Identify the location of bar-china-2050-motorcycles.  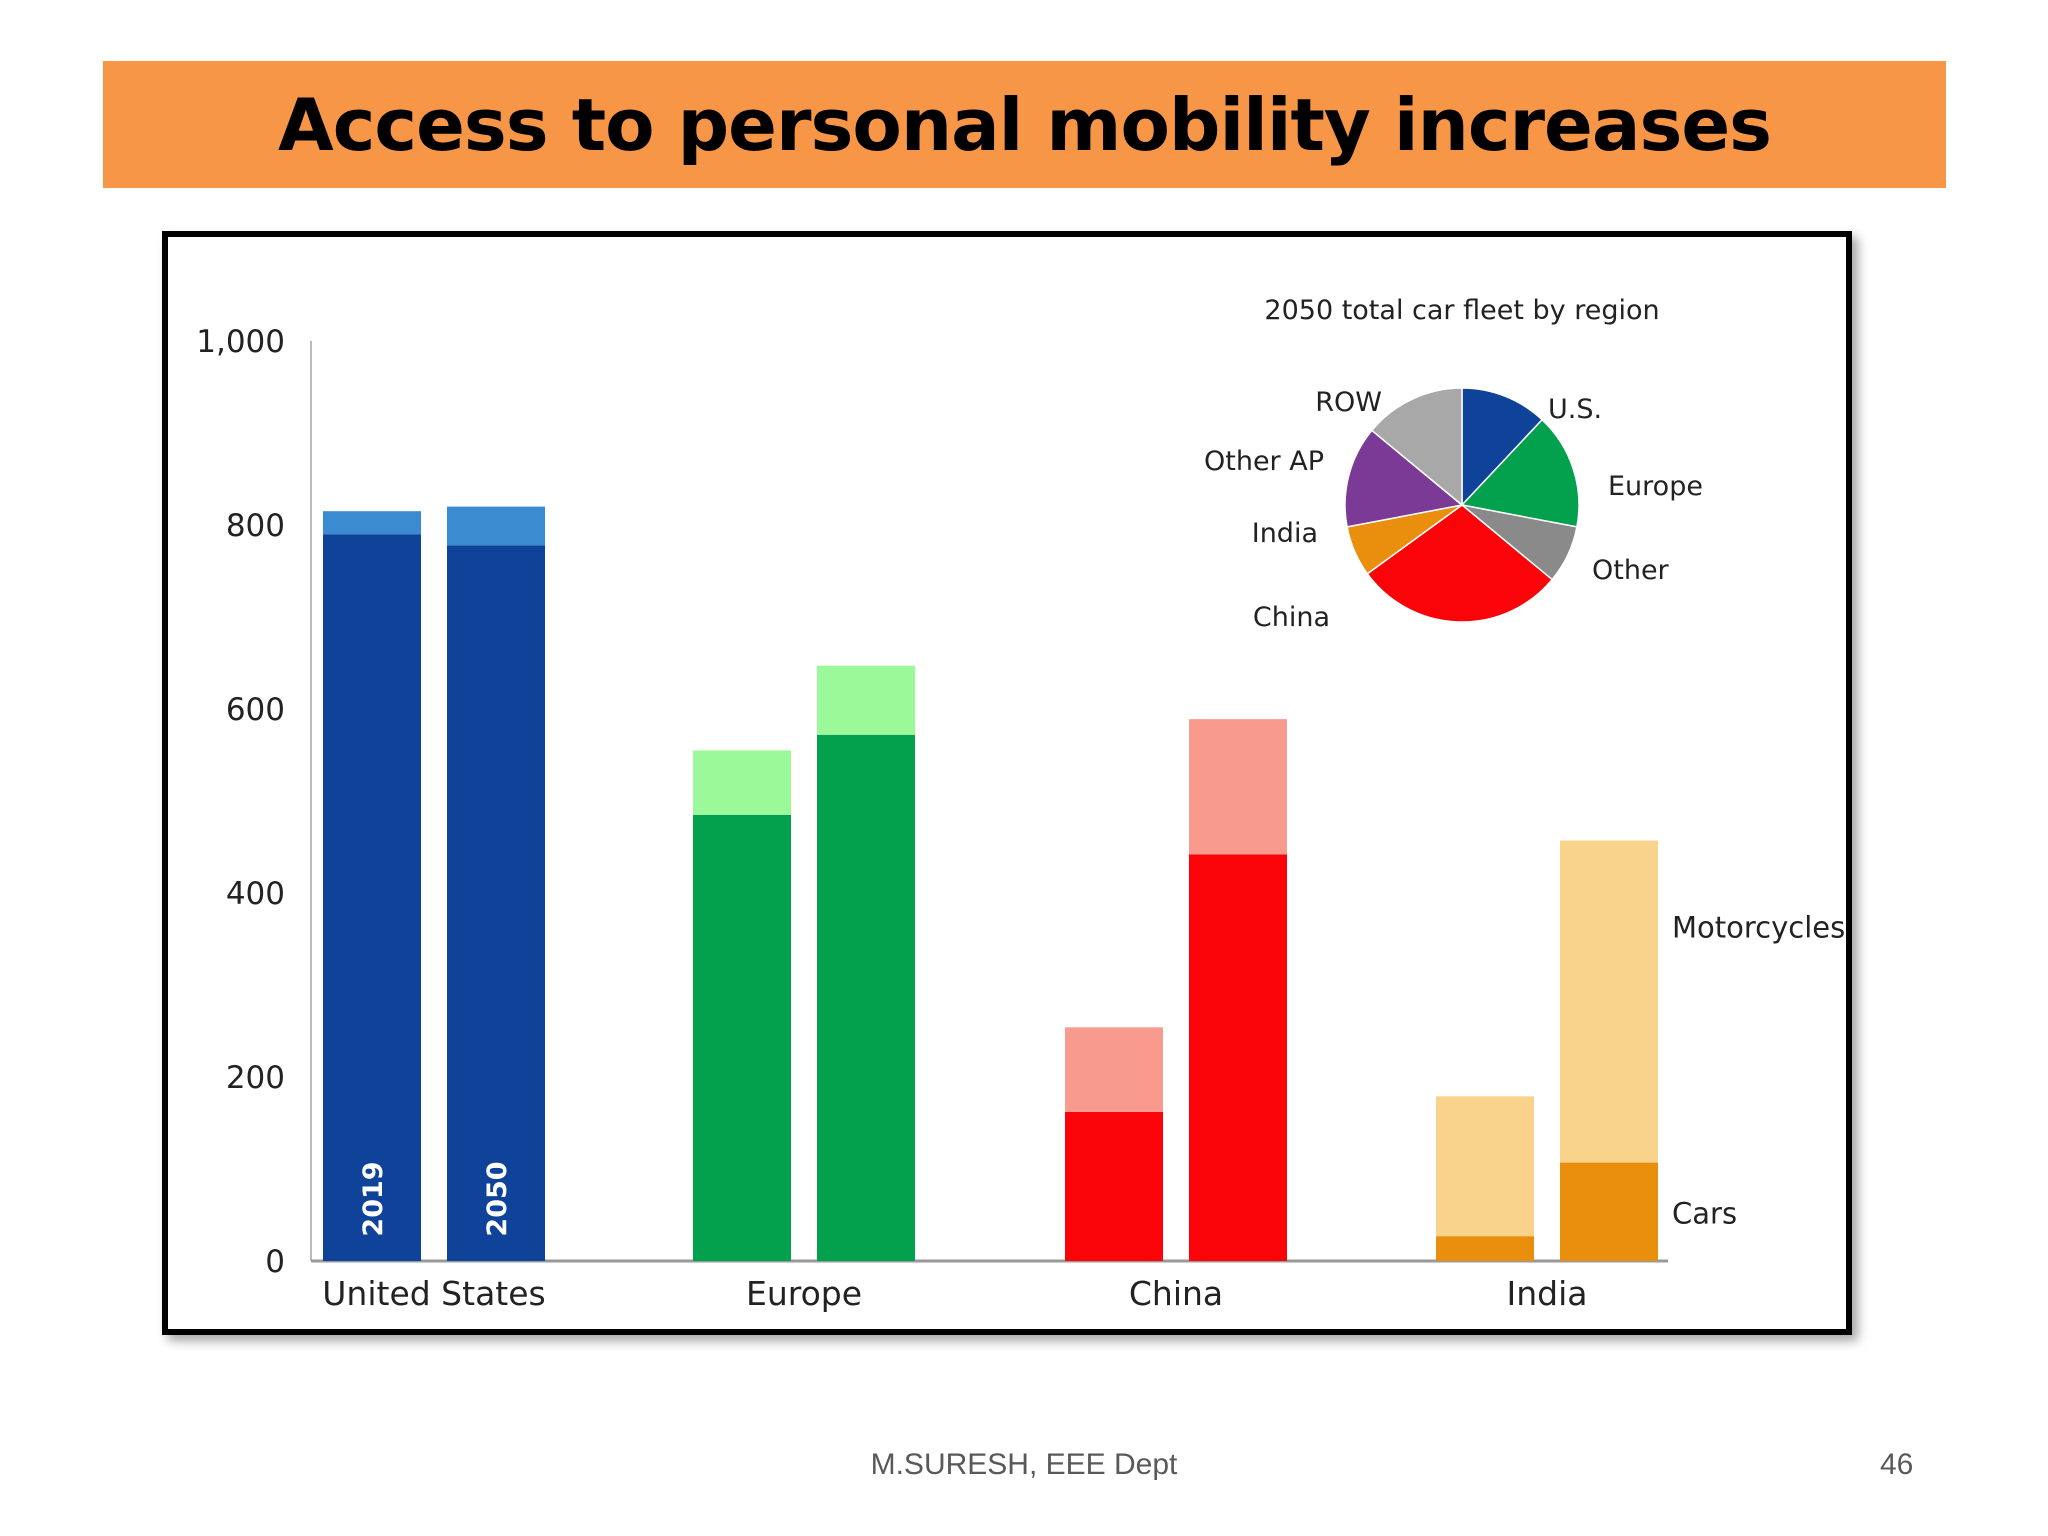
(1238, 787).